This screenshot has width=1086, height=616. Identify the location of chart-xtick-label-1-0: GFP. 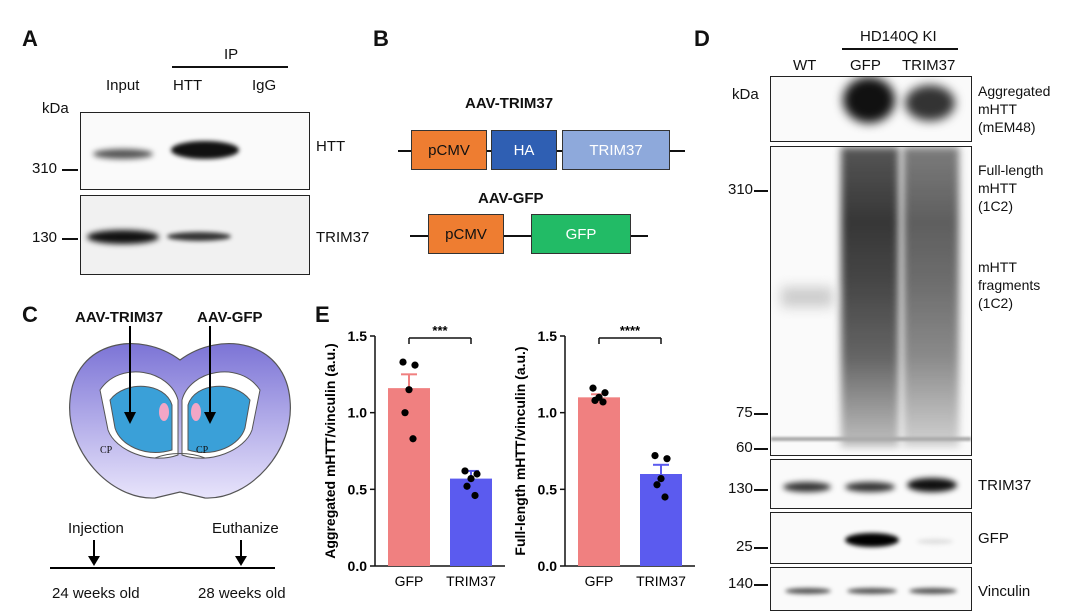
(599, 581).